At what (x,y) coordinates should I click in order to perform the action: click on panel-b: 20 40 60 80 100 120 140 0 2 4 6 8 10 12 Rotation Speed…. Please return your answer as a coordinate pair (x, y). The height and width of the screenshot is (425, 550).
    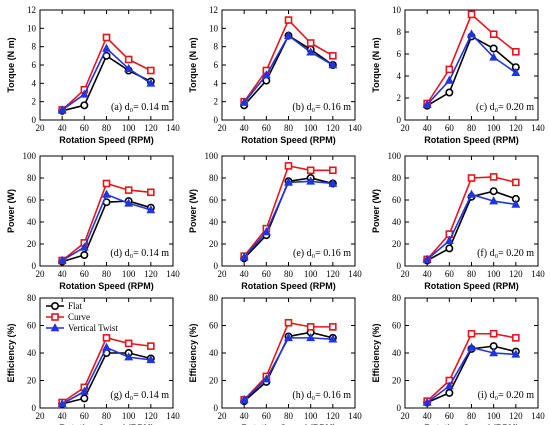
    Looking at the image, I should click on (275, 75).